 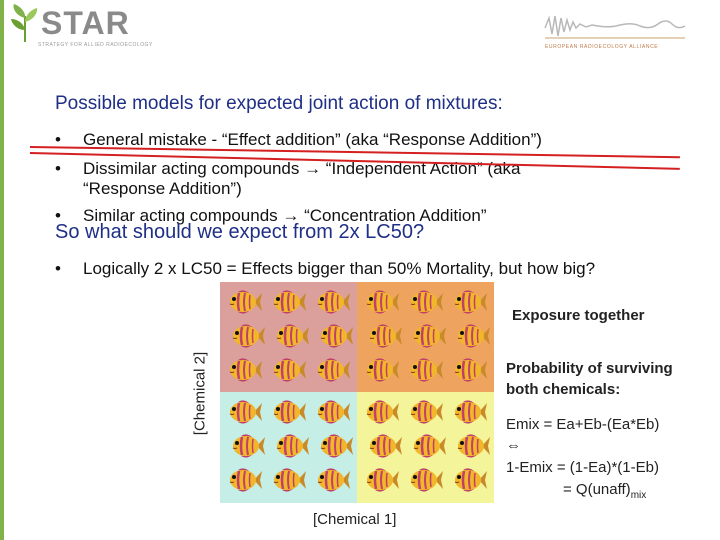 I want to click on probability-label-line1: Probability of surviving, so click(x=589, y=368).